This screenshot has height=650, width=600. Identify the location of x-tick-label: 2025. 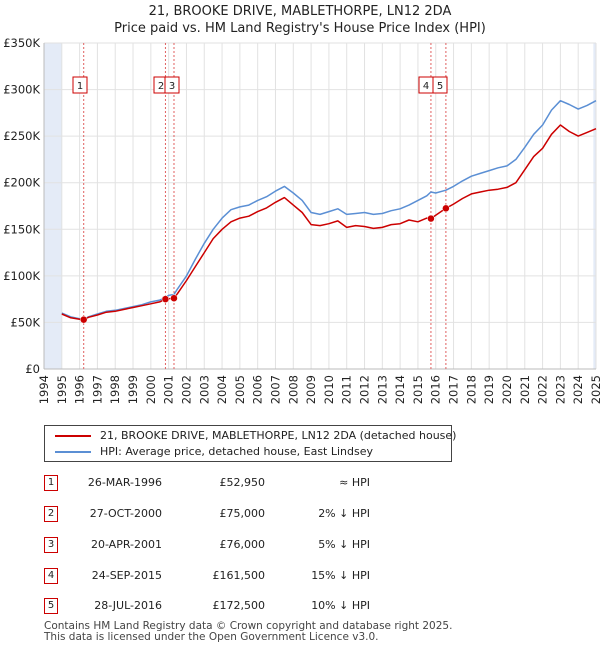
(594, 389).